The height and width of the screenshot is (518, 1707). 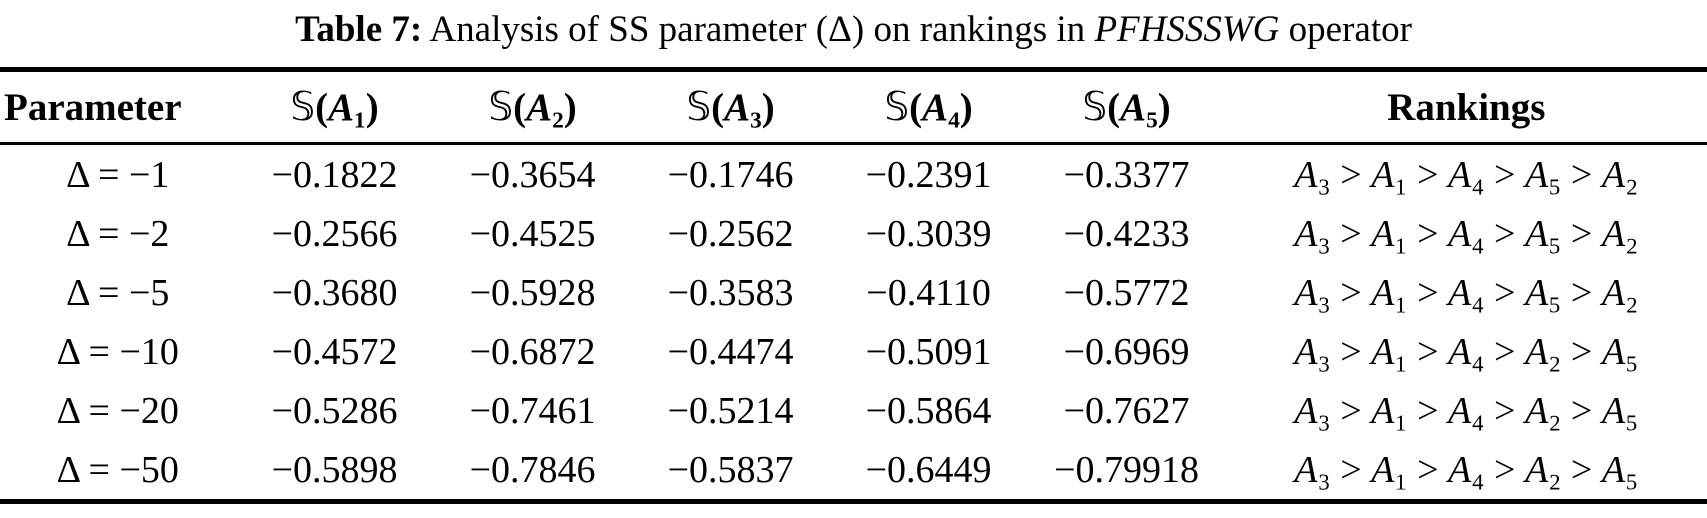 I want to click on score-cell: −0.4525, so click(x=532, y=233).